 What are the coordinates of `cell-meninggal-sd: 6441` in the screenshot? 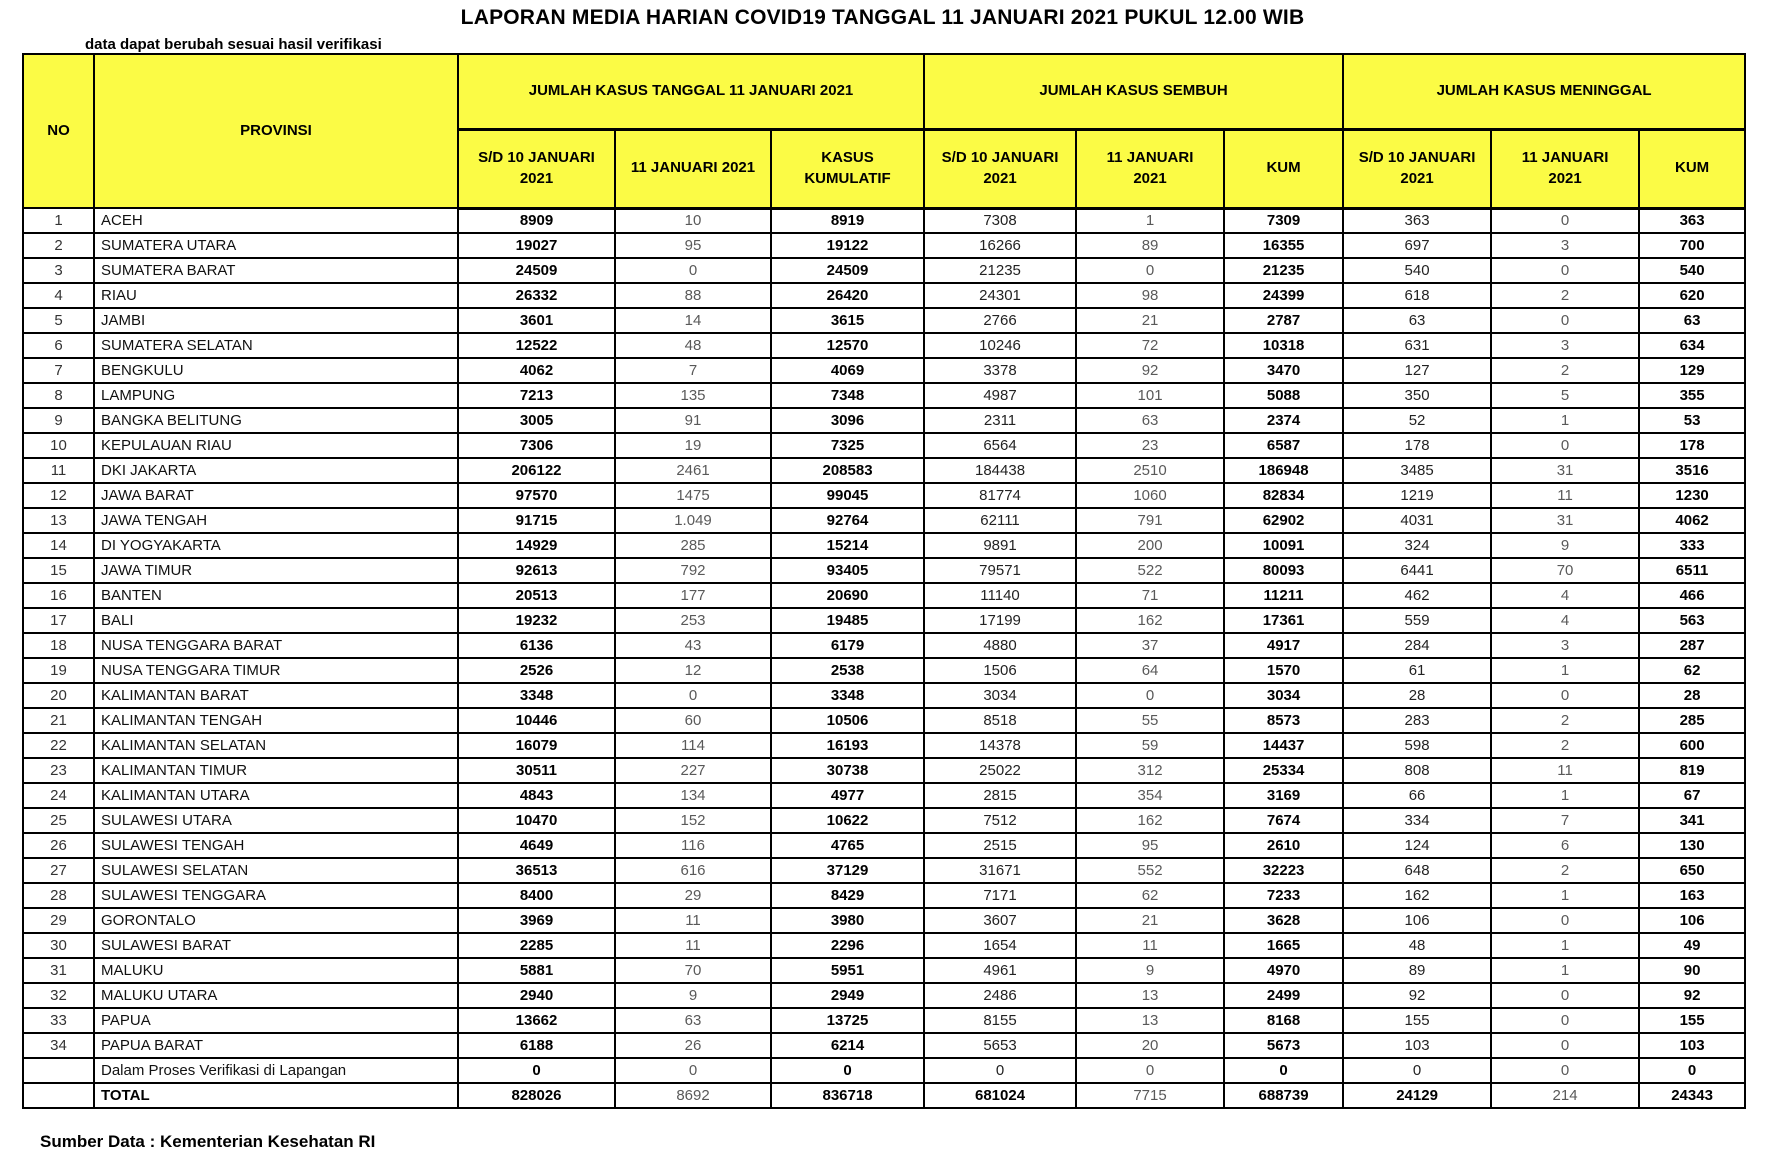 It's located at (1417, 570).